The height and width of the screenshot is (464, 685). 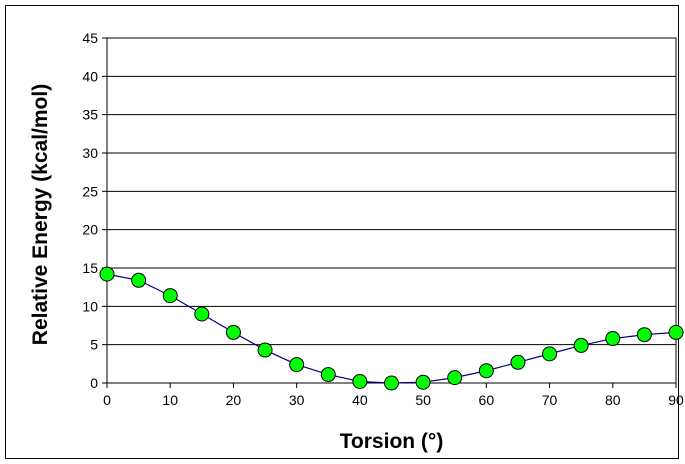 What do you see at coordinates (297, 400) in the screenshot?
I see `x-tick-label: 30` at bounding box center [297, 400].